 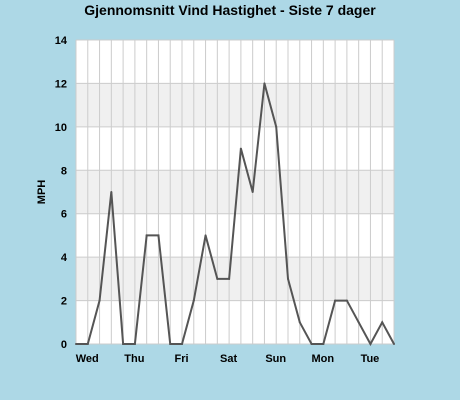 I want to click on x-tick-label: Wed, so click(x=87, y=359).